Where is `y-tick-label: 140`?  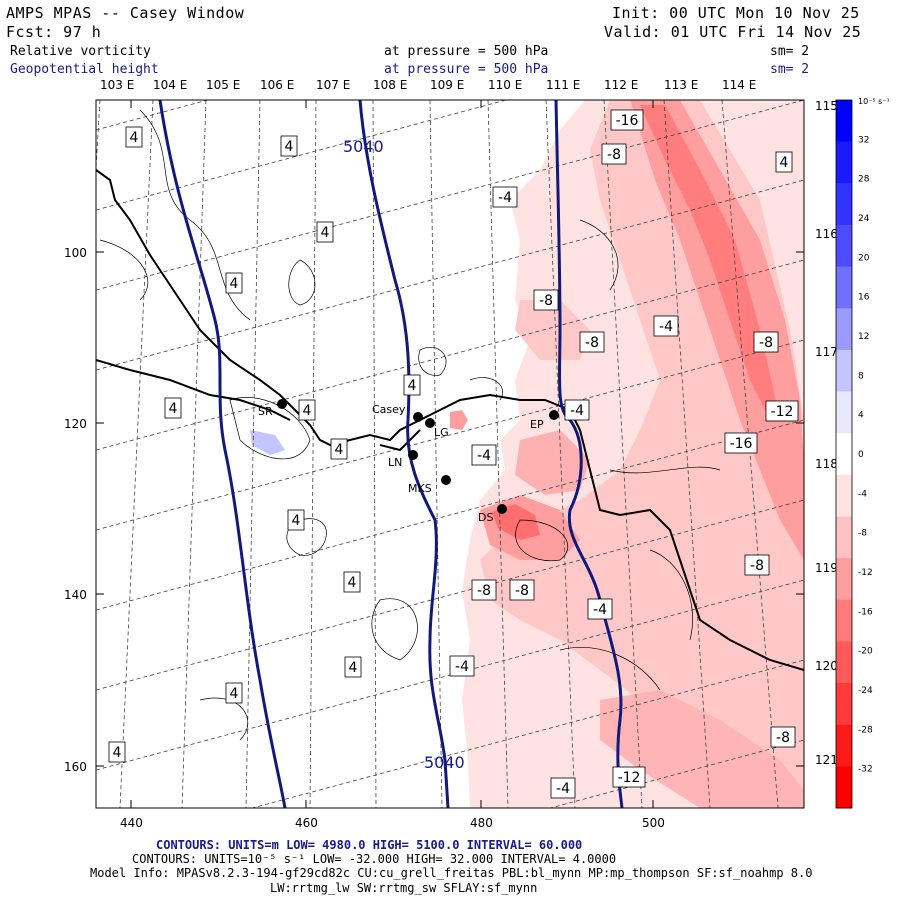 y-tick-label: 140 is located at coordinates (75, 595).